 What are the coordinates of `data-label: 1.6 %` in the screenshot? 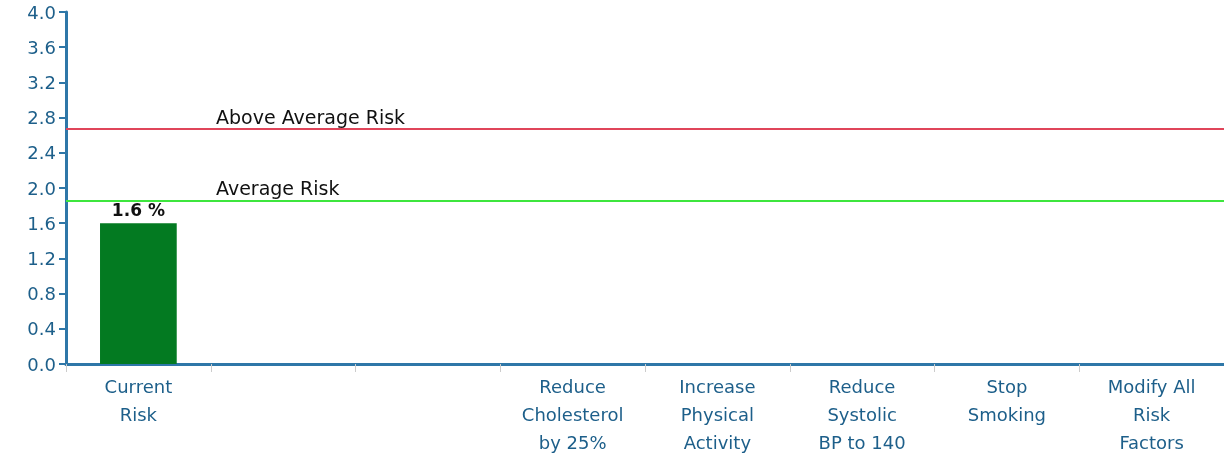 It's located at (138, 209).